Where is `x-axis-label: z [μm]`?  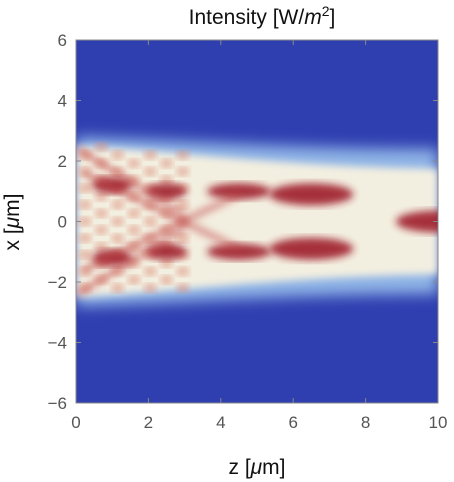
x-axis-label: z [μm] is located at coordinates (256, 467).